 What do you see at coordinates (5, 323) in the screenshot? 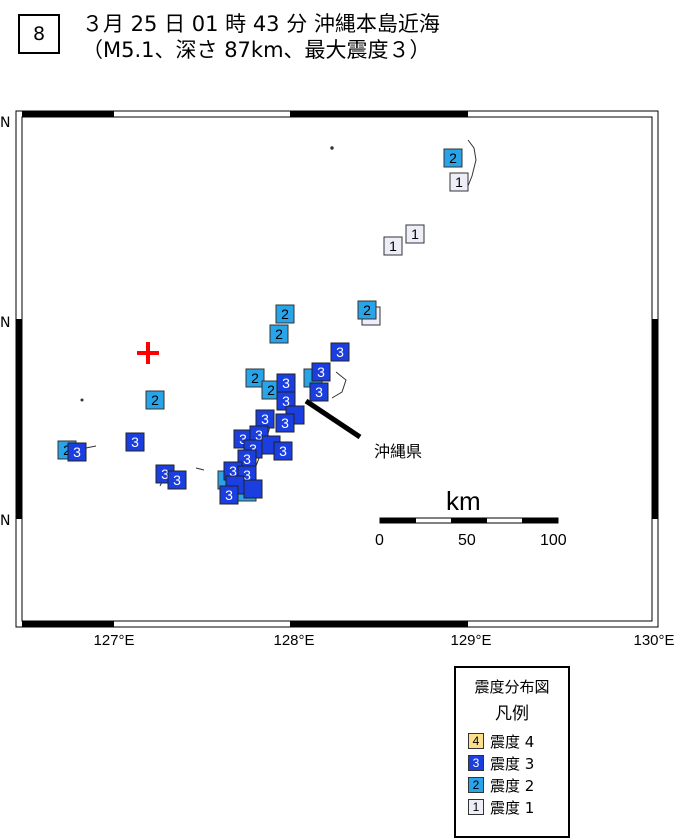
I see `lat-label-middle: N` at bounding box center [5, 323].